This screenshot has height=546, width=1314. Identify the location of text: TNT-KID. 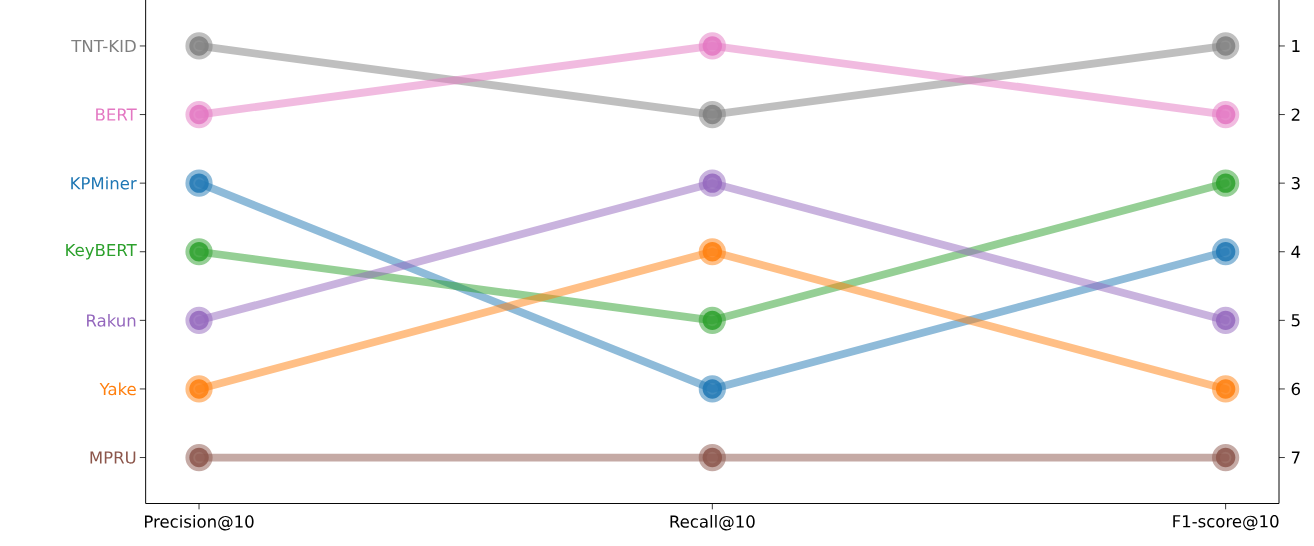
(103, 45).